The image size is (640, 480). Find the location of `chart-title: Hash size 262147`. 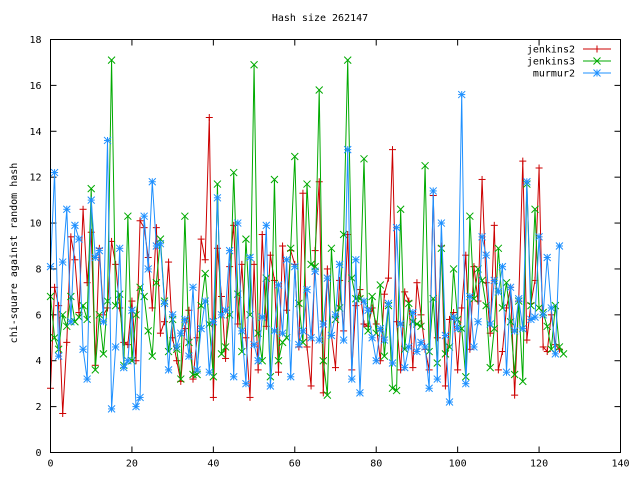

chart-title: Hash size 262147 is located at coordinates (320, 18).